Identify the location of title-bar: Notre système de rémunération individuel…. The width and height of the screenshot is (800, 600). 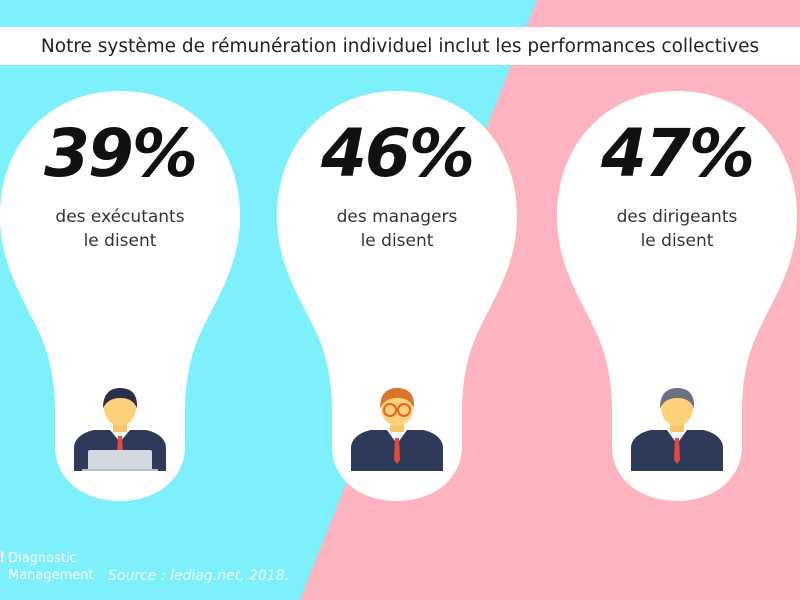
(400, 46).